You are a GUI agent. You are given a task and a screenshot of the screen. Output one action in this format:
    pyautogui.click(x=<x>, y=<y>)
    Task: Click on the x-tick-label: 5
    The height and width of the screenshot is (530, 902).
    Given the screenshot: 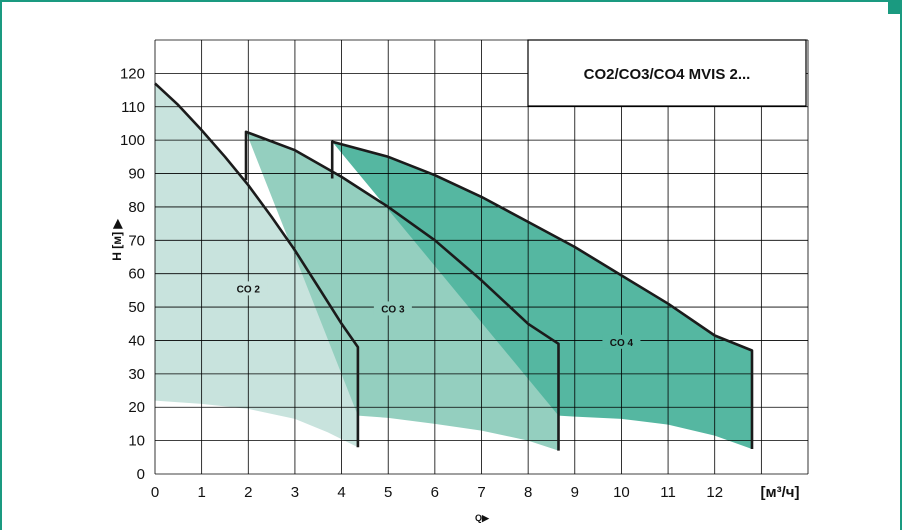 What is the action you would take?
    pyautogui.click(x=388, y=492)
    